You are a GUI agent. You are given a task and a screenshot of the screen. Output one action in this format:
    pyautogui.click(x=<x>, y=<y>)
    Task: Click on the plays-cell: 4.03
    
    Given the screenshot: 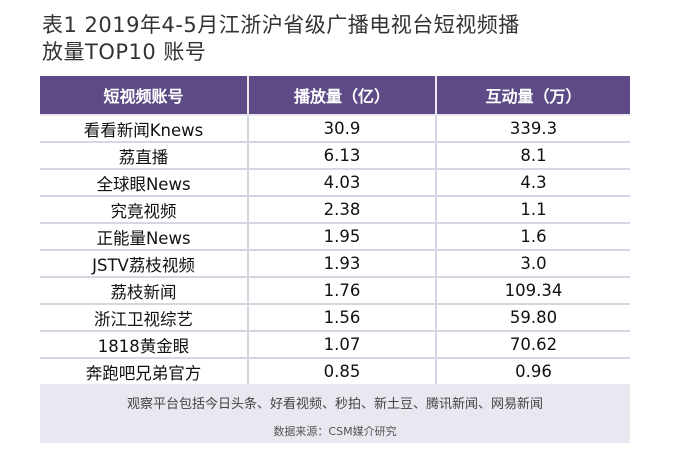 What is the action you would take?
    pyautogui.click(x=341, y=182)
    